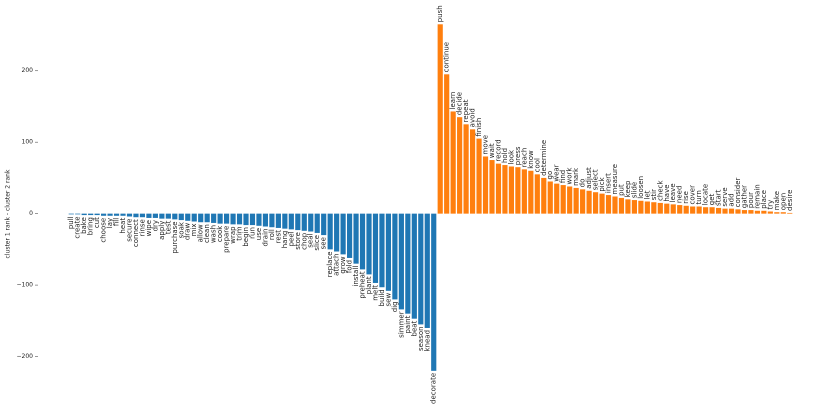 The height and width of the screenshot is (415, 830). Describe the element at coordinates (265, 238) in the screenshot. I see `x-tick-label: drain` at that location.